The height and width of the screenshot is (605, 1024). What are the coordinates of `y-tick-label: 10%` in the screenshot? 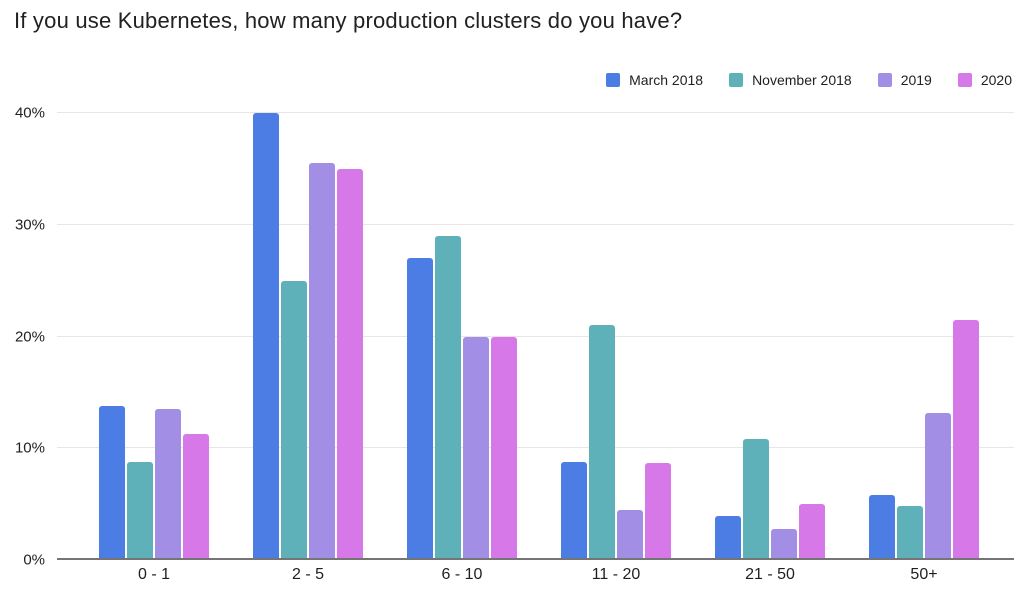 It's located at (29, 448).